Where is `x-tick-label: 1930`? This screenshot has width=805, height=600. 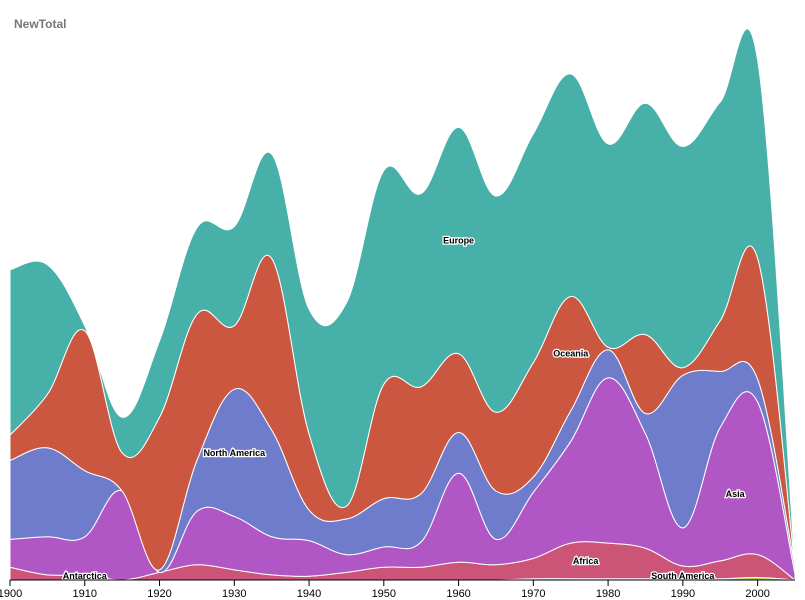 x-tick-label: 1930 is located at coordinates (234, 594).